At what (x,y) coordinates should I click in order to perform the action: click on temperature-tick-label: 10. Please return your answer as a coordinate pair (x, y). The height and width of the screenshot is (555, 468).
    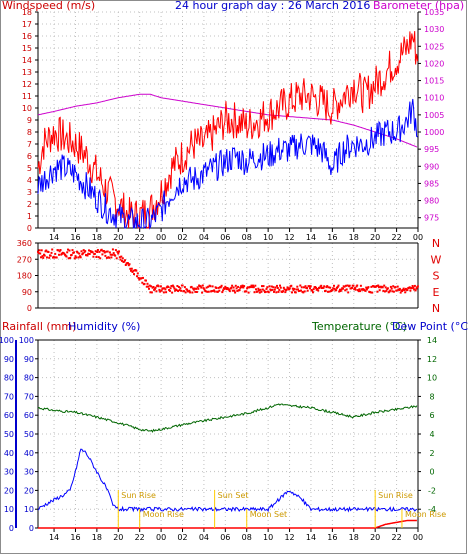
    Looking at the image, I should click on (432, 378).